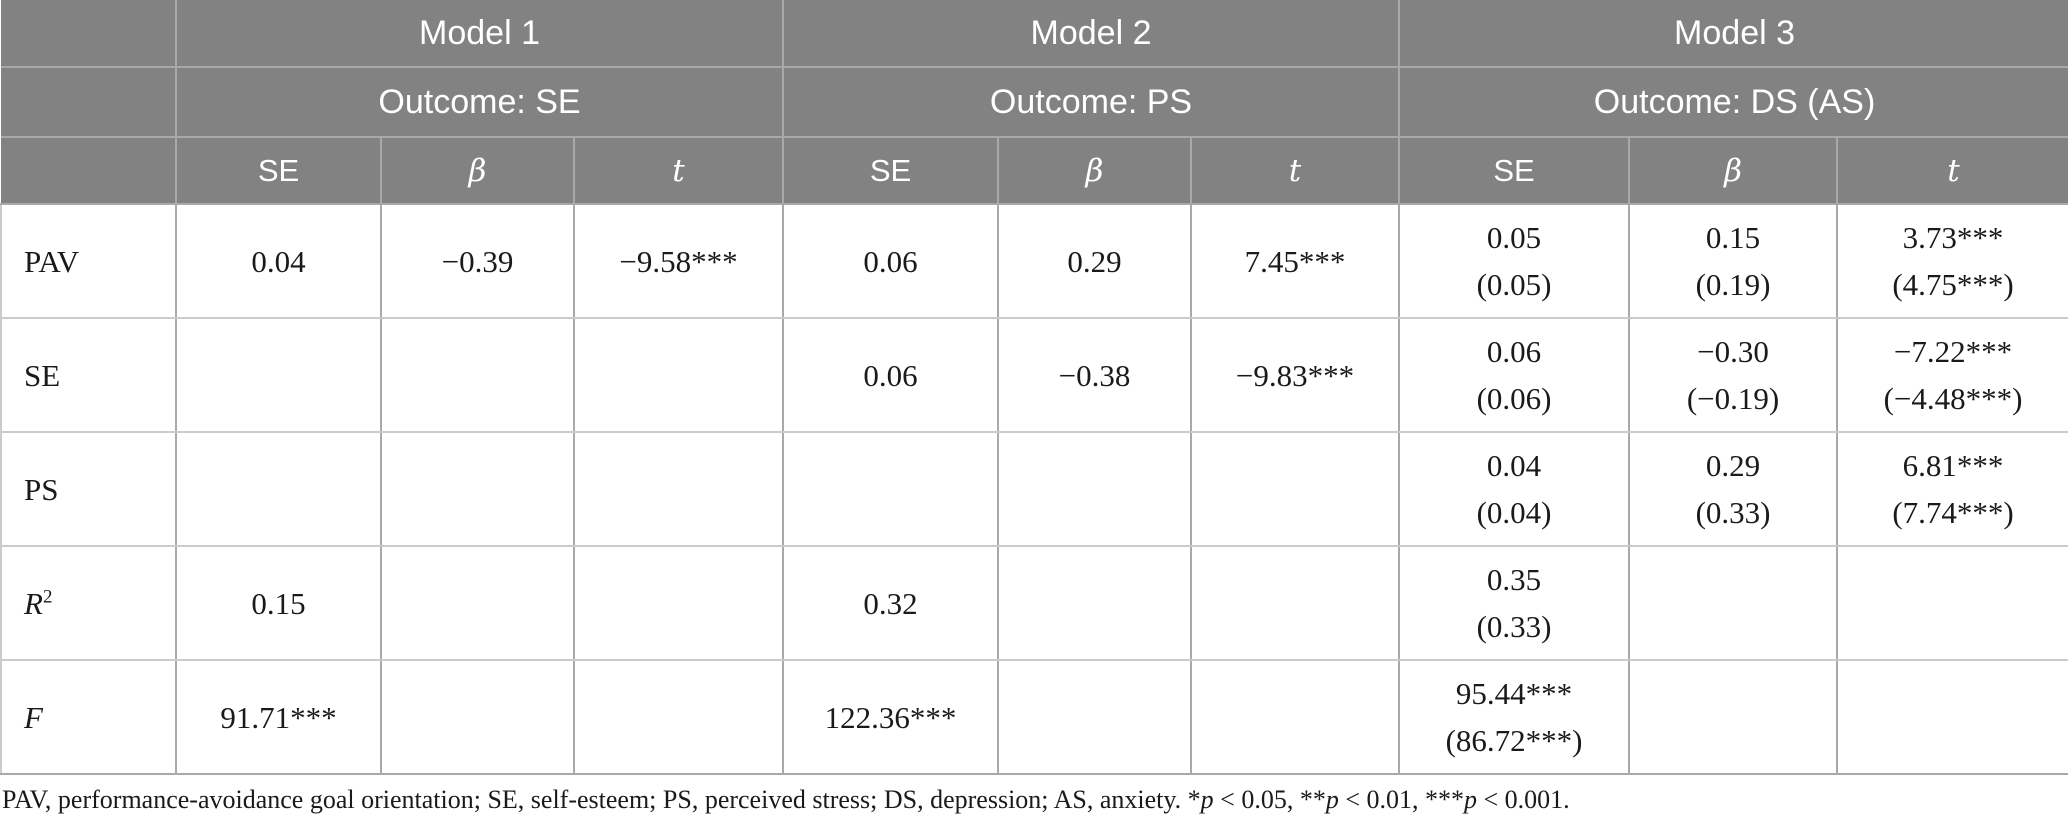 This screenshot has height=823, width=2068. I want to click on cell-value: 3.73***, so click(1953, 237).